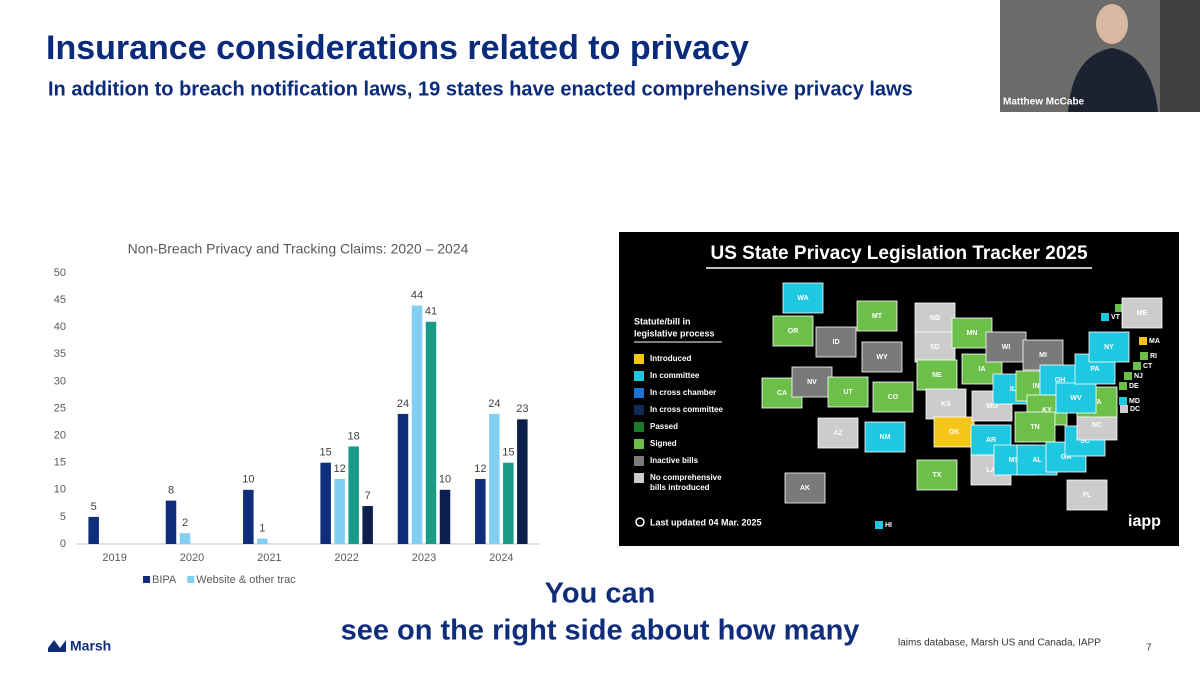 The width and height of the screenshot is (1200, 680). What do you see at coordinates (1014, 460) in the screenshot?
I see `state-label: MS` at bounding box center [1014, 460].